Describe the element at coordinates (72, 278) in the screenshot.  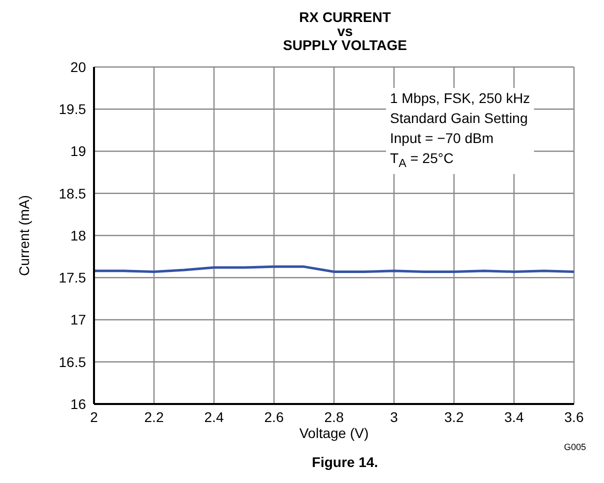
I see `y-tick-label: 17.5` at that location.